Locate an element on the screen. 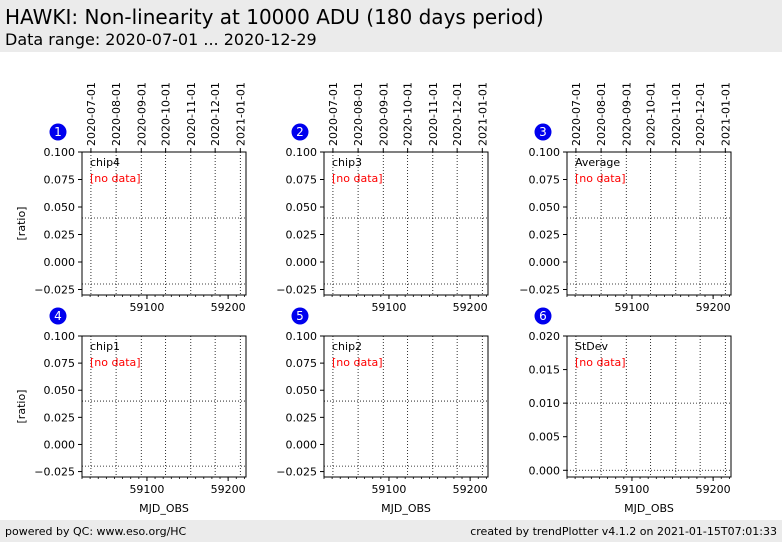 This screenshot has height=542, width=782. panel-number: 5 is located at coordinates (300, 316).